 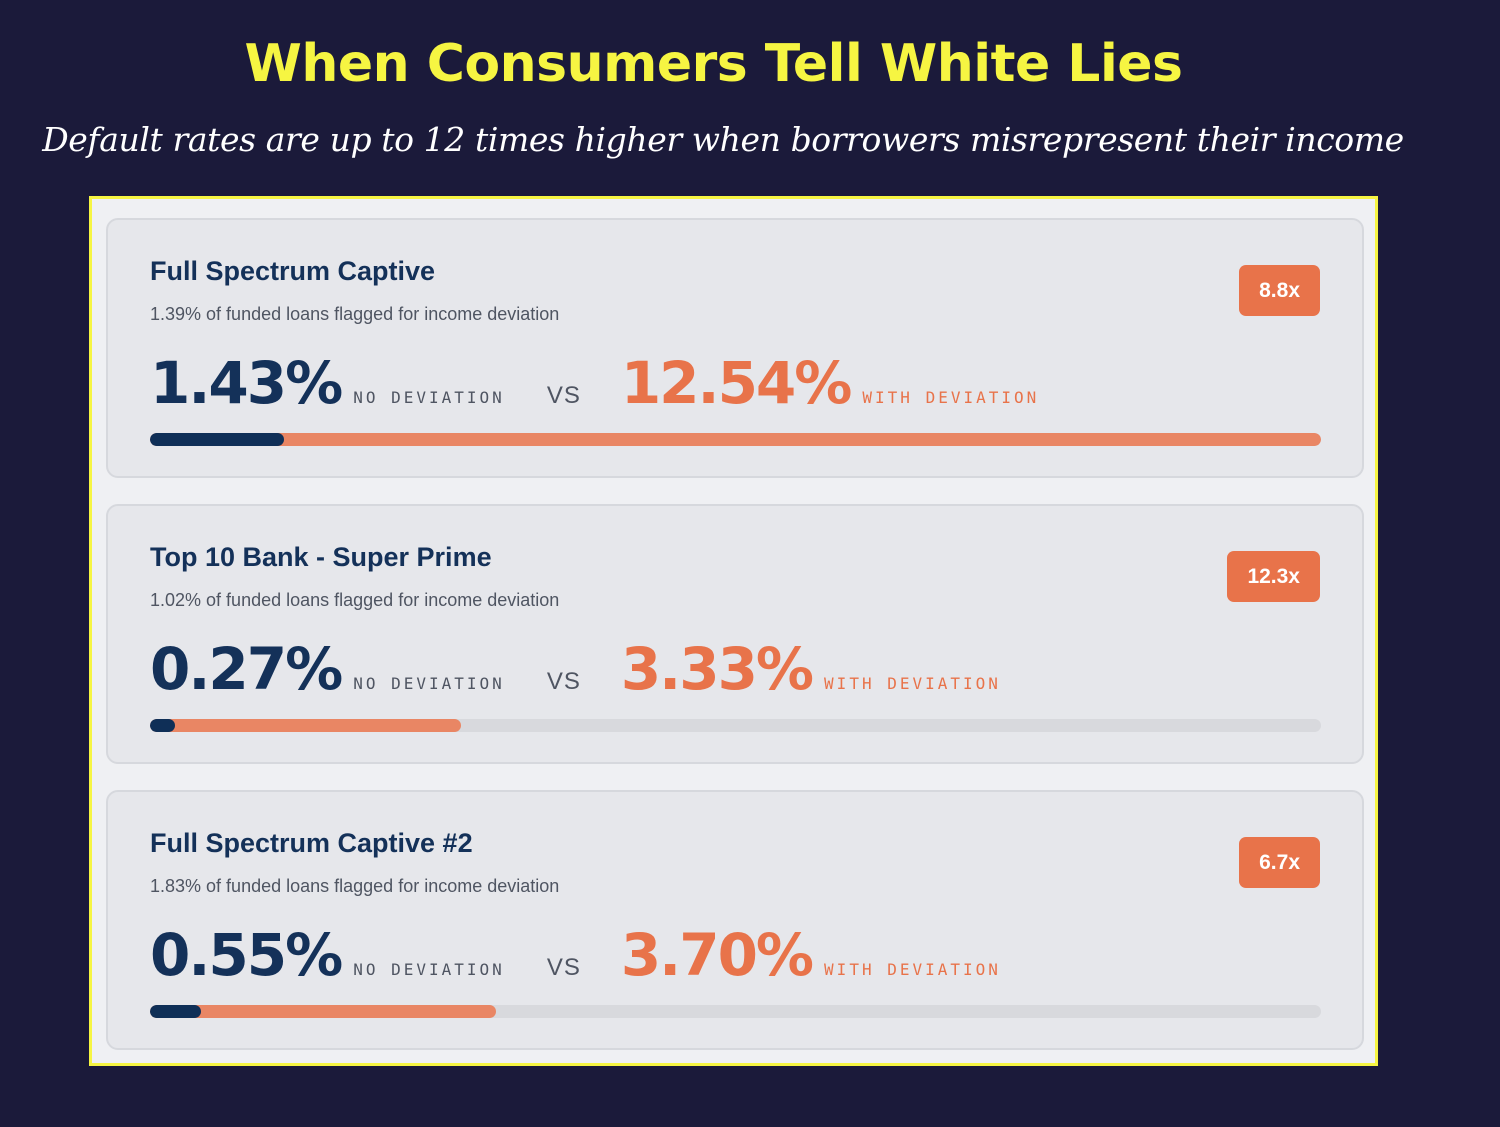 What do you see at coordinates (714, 64) in the screenshot?
I see `page-title: When Consumers Tell White Lies` at bounding box center [714, 64].